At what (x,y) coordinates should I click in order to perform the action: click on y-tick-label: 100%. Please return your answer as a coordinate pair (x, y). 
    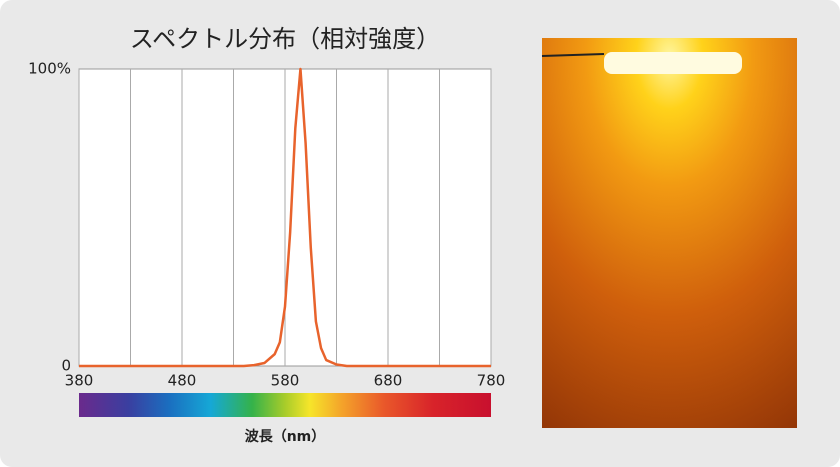
    Looking at the image, I should click on (49, 69).